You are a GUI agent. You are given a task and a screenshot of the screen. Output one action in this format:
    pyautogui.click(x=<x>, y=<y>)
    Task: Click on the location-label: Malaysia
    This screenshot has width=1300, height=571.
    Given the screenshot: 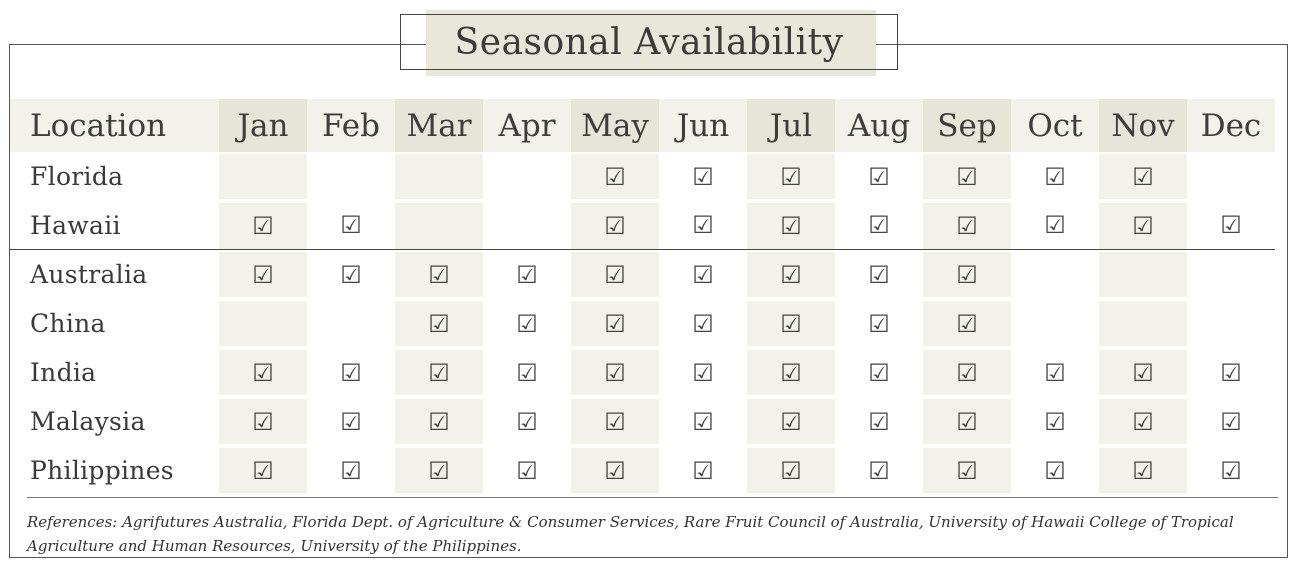 What is the action you would take?
    pyautogui.click(x=88, y=421)
    